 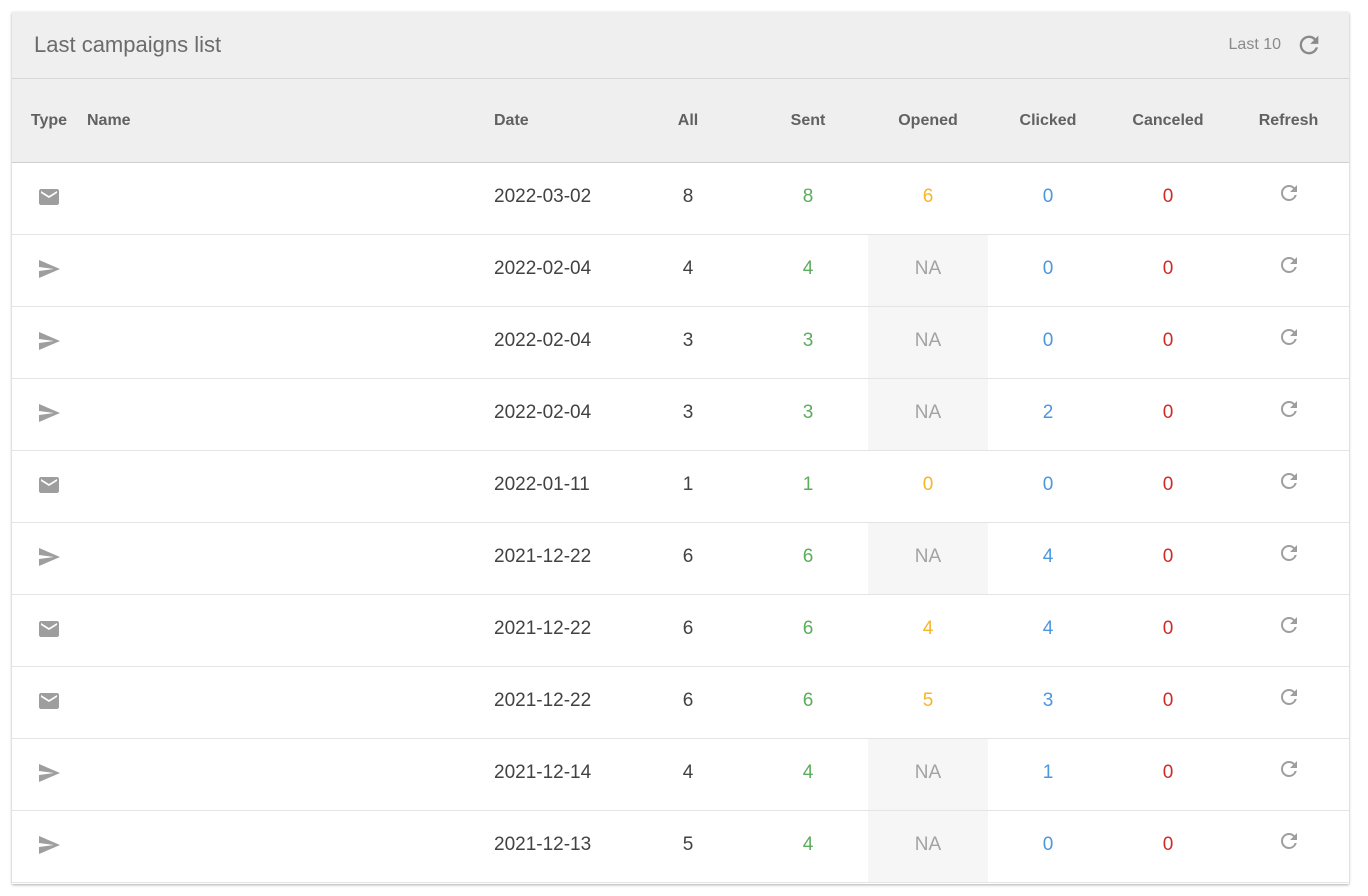 What do you see at coordinates (1048, 700) in the screenshot?
I see `count-clicked: 3` at bounding box center [1048, 700].